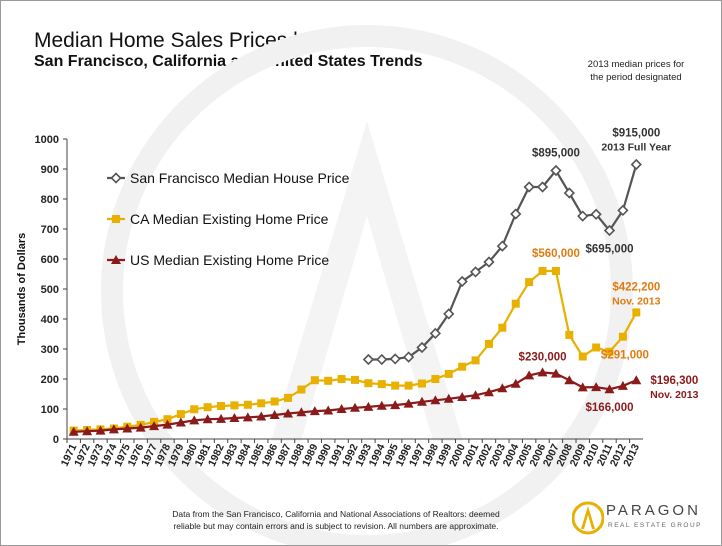 The image size is (722, 546). I want to click on y-tick-label: 1000, so click(47, 140).